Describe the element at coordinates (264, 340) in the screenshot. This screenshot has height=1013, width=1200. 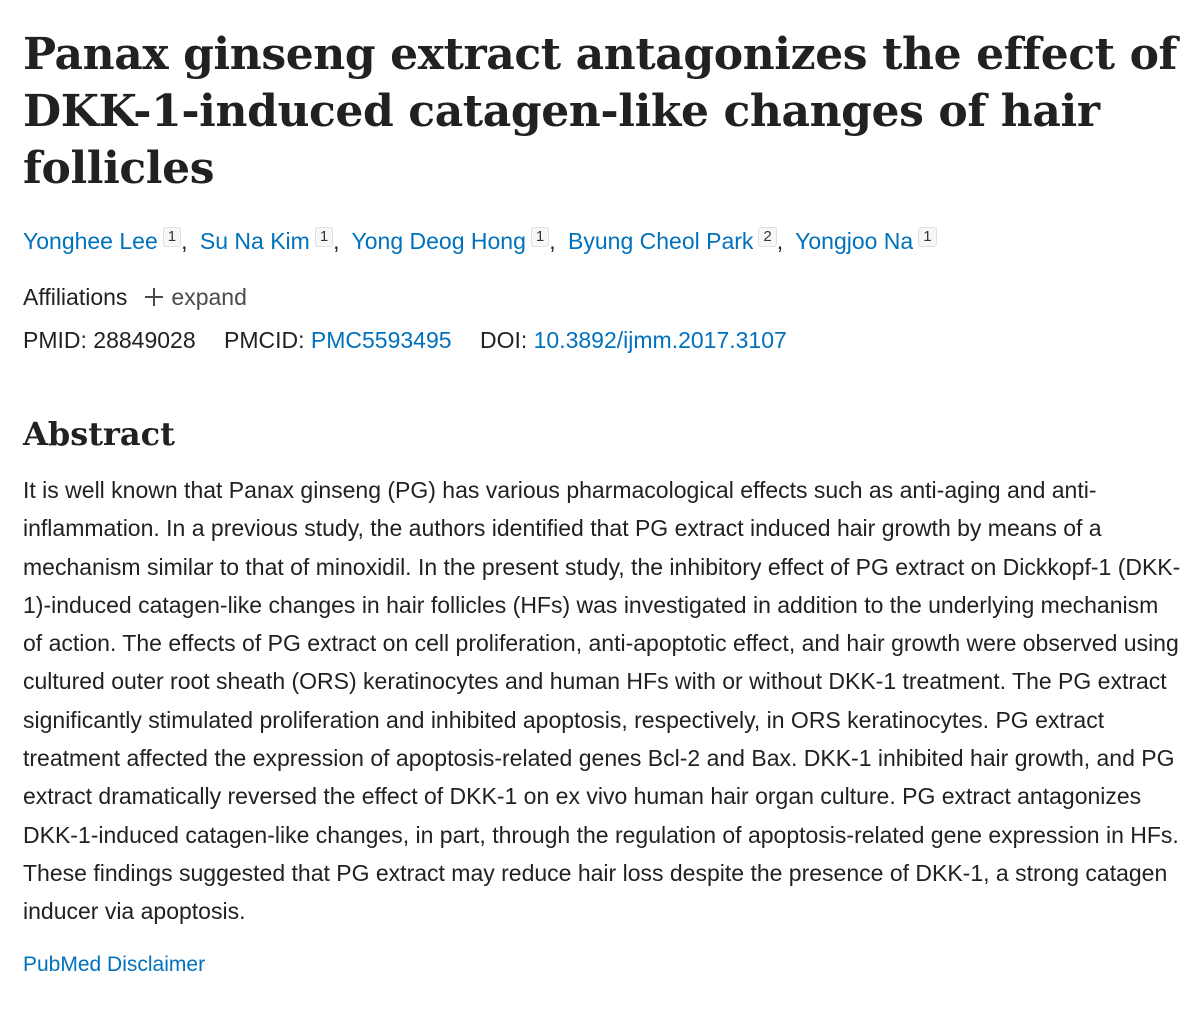
I see `pmcid-label: PMCID:` at that location.